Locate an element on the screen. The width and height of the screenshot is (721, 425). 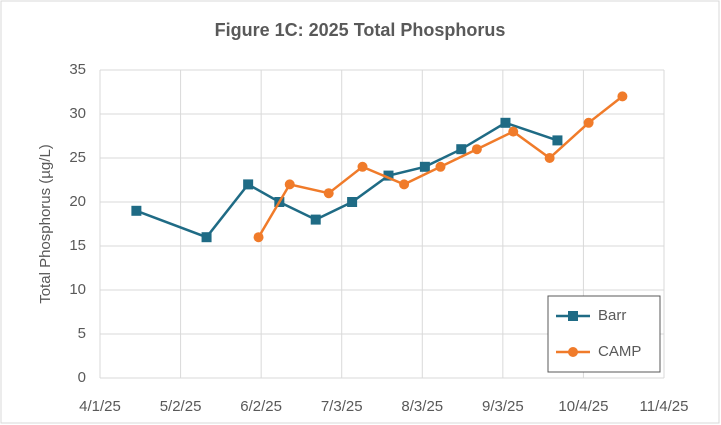
legend-box is located at coordinates (604, 334).